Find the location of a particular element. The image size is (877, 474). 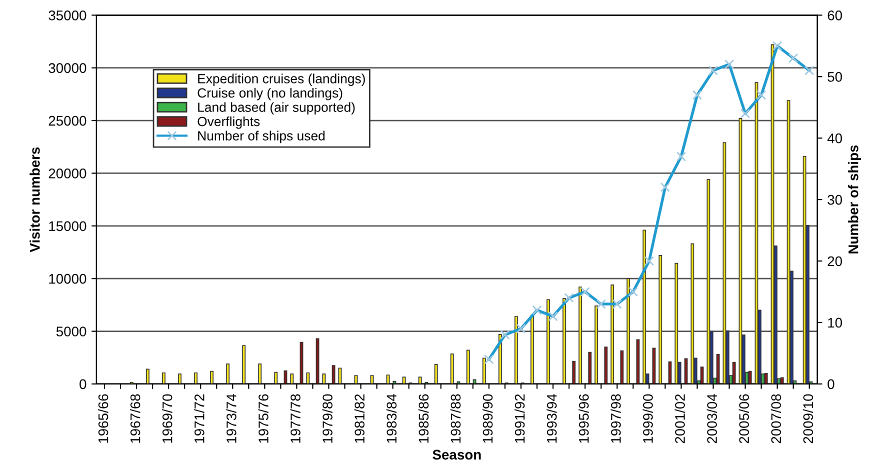

legend-label: Number of ships used is located at coordinates (261, 137).